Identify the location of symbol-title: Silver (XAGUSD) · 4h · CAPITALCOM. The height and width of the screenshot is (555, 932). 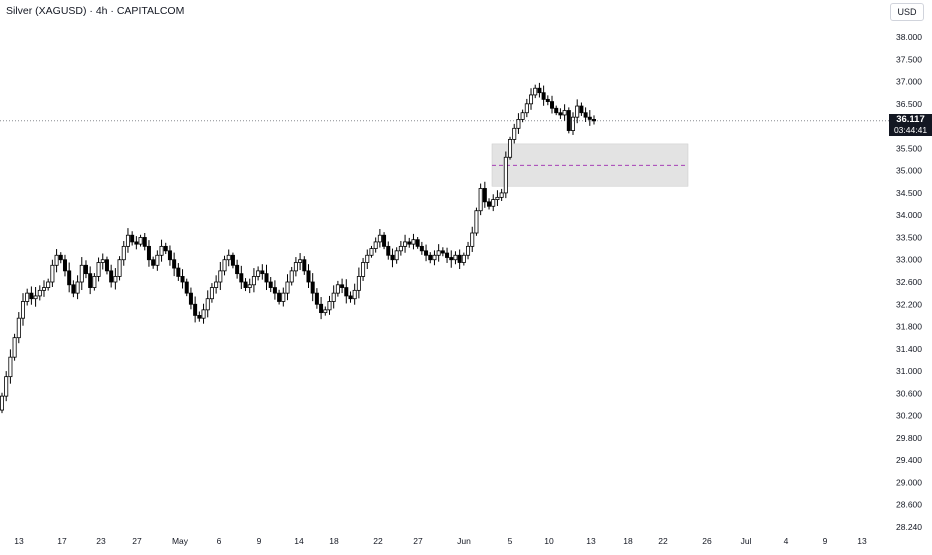
(95, 11).